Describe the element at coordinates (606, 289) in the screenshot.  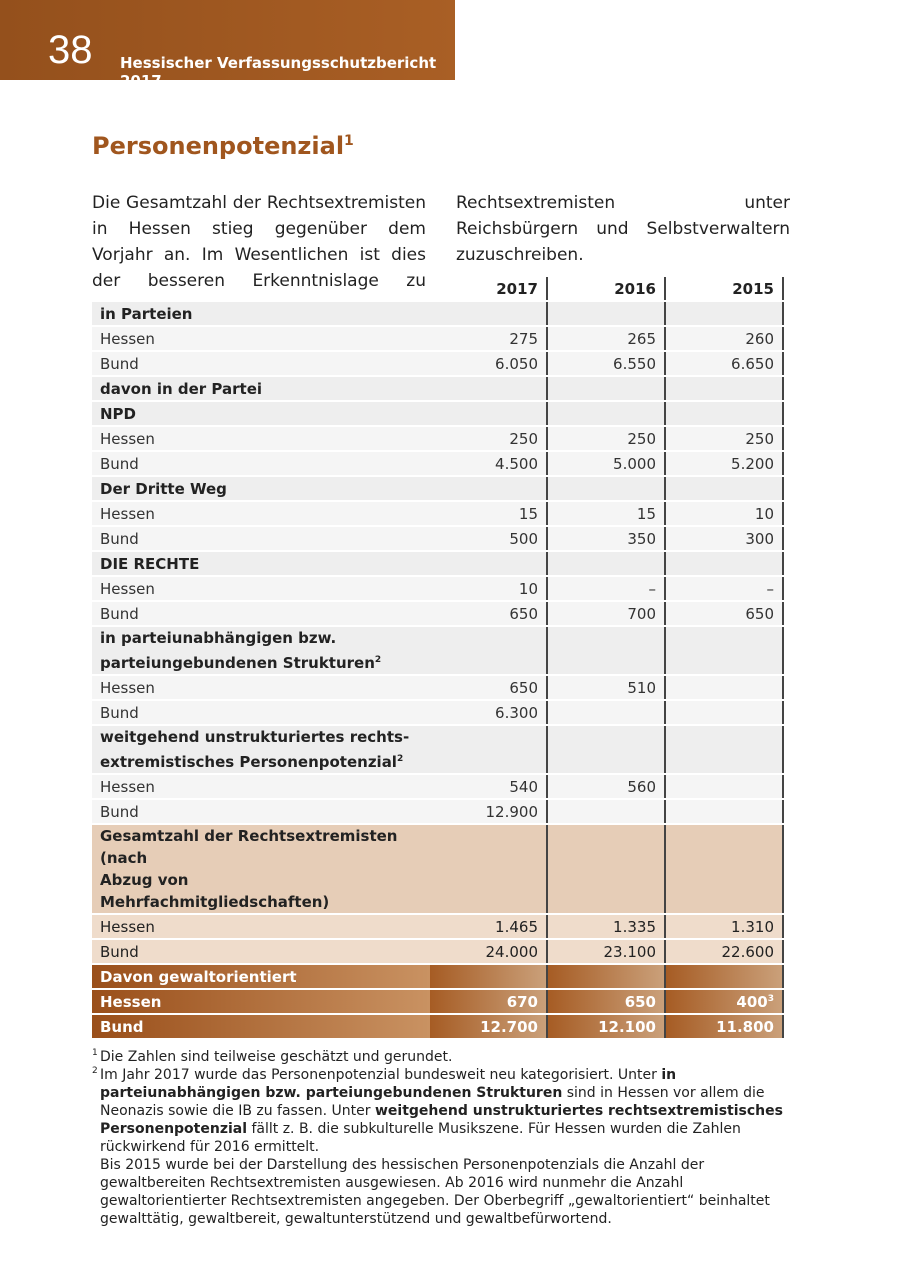
I see `column-header: 2016` at that location.